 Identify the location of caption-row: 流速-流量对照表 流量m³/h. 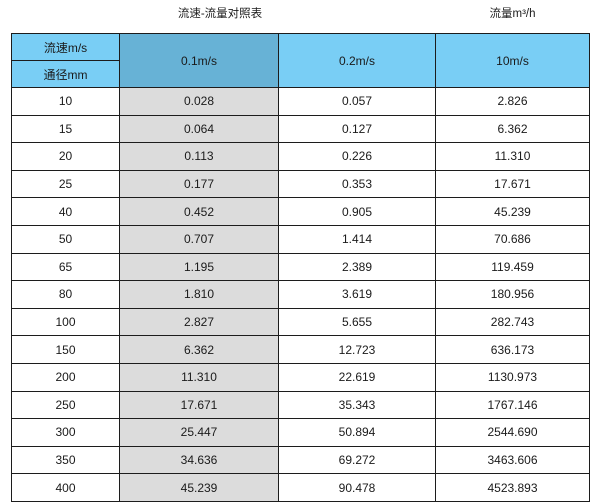
(300, 16).